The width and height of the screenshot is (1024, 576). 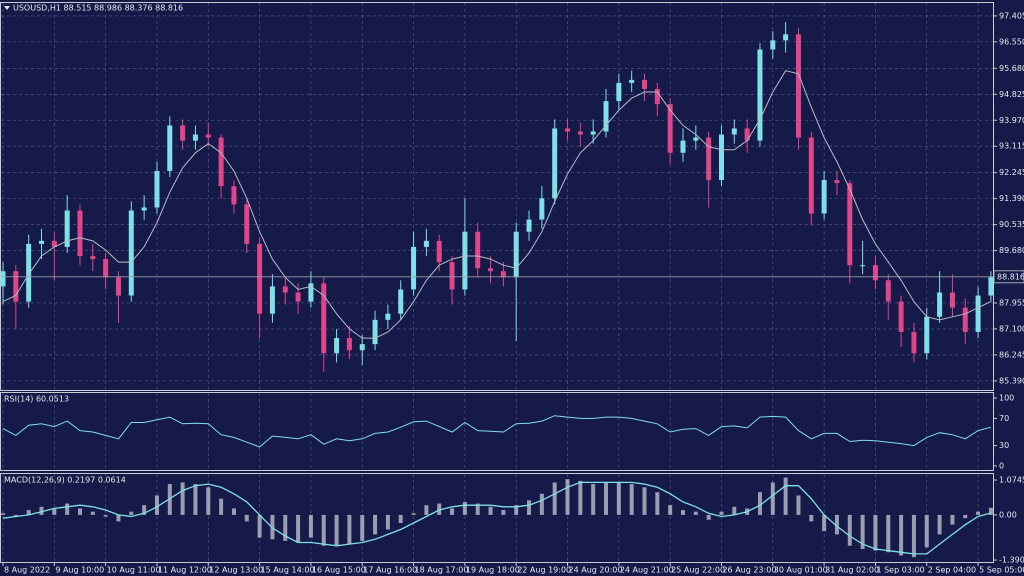 I want to click on x-tick-label: 2 Sep 04:00, so click(x=952, y=570).